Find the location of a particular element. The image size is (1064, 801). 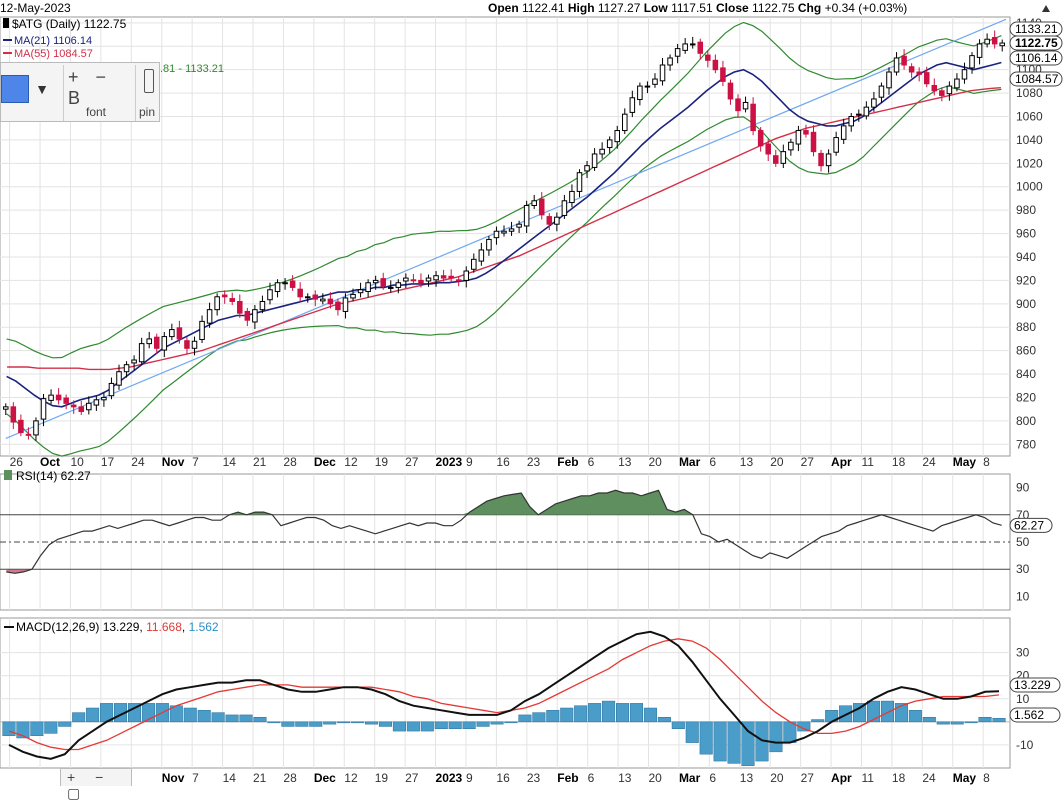

price-badge: 1133.21 is located at coordinates (1036, 29).